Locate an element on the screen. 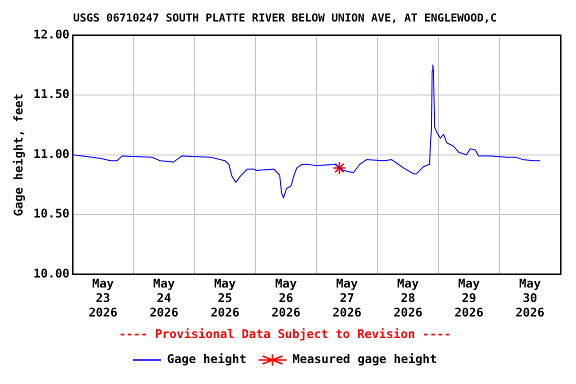 The width and height of the screenshot is (576, 384). text: ---- Provisional Data Subject to Revision ---- is located at coordinates (285, 333).